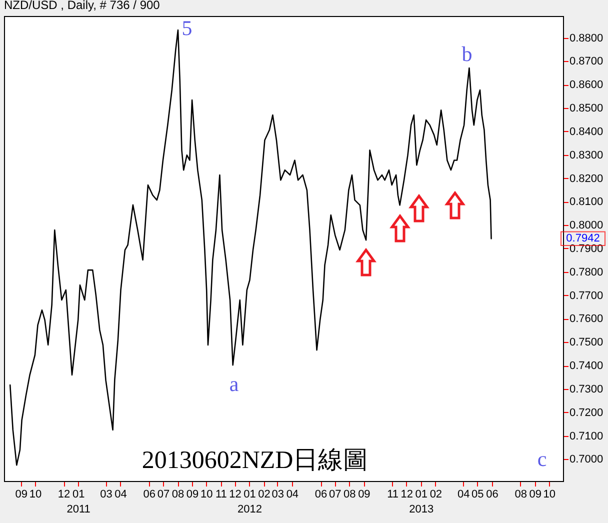 The height and width of the screenshot is (523, 608). Describe the element at coordinates (542, 459) in the screenshot. I see `annotation: c` at that location.